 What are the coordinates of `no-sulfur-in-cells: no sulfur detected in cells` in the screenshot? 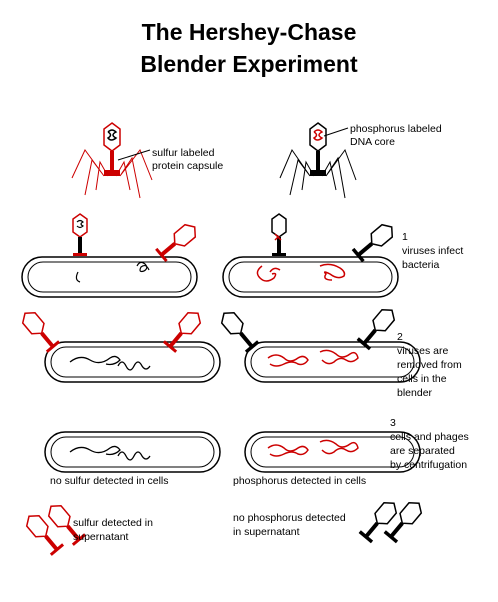 It's located at (109, 481).